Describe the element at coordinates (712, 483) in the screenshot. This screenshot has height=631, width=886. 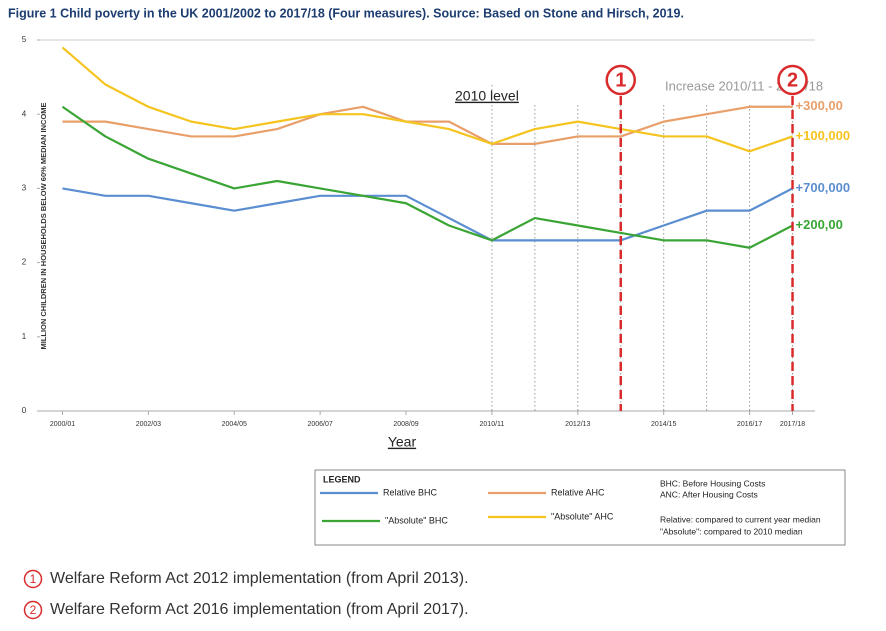
I see `legend-note: BHC: Before Housing Costs` at that location.